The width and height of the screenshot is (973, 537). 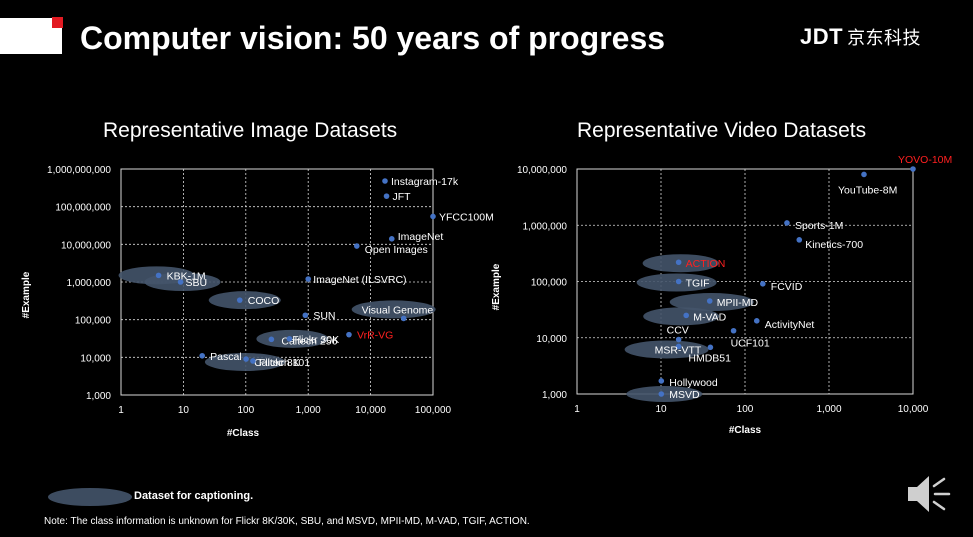 What do you see at coordinates (425, 182) in the screenshot?
I see `data-label: Instagram-17k` at bounding box center [425, 182].